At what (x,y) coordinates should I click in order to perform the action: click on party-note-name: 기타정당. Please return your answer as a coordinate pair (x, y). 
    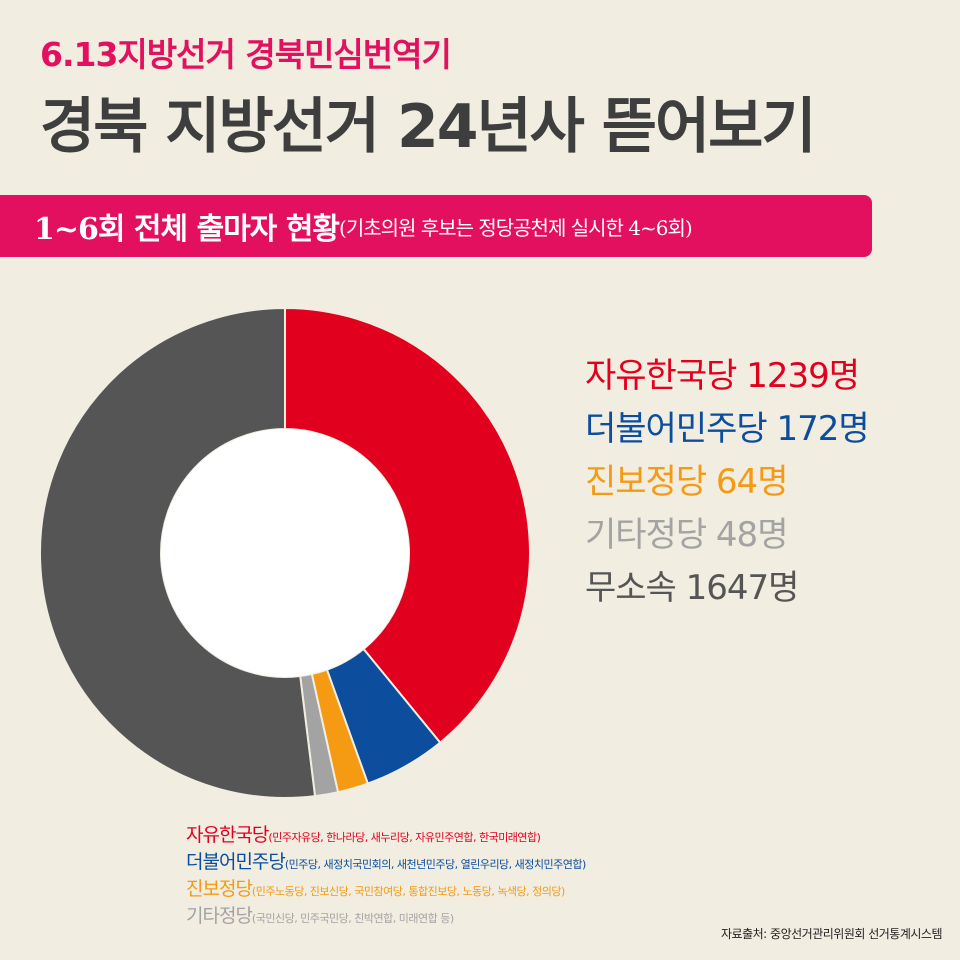
    Looking at the image, I should click on (219, 916).